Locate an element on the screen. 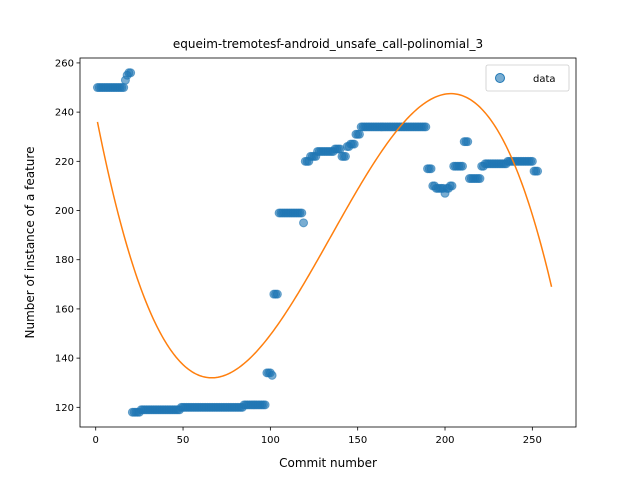  x-tick-label: 50 is located at coordinates (183, 440).